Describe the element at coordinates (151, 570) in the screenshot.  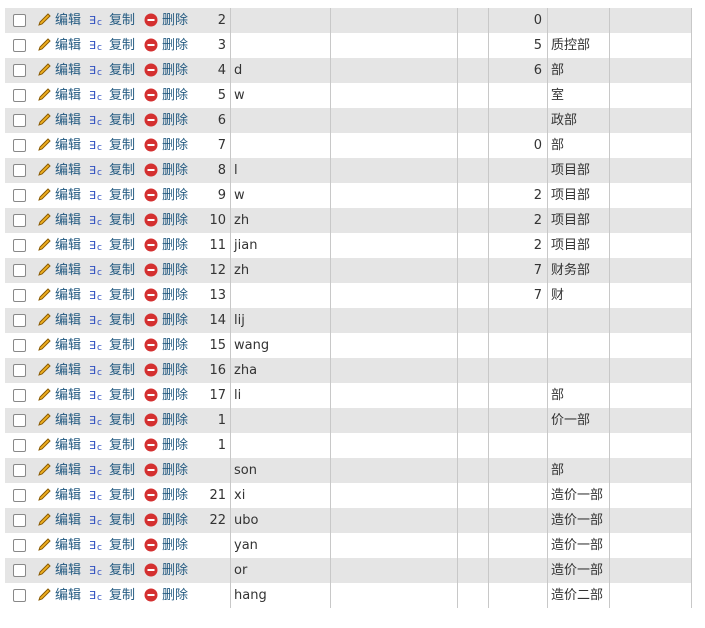
I see `delete-icon` at that location.